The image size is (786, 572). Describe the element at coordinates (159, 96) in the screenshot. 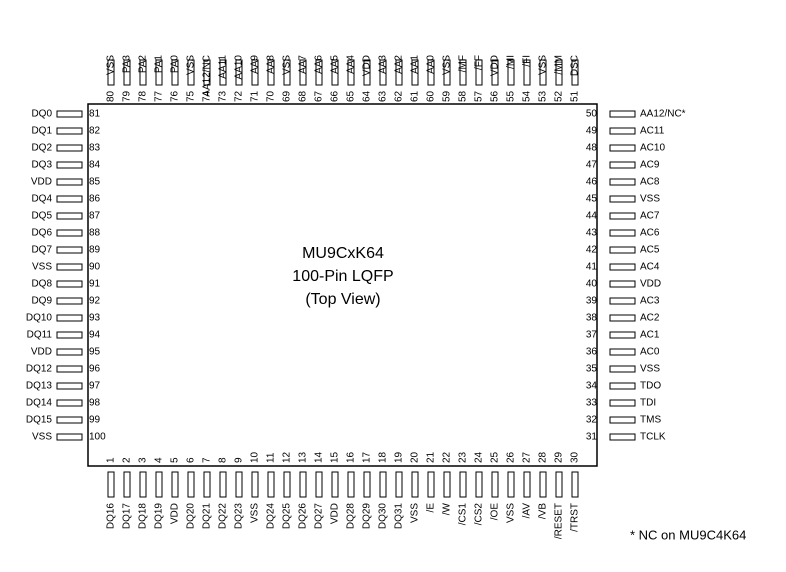

I see `pin-number: 77` at that location.